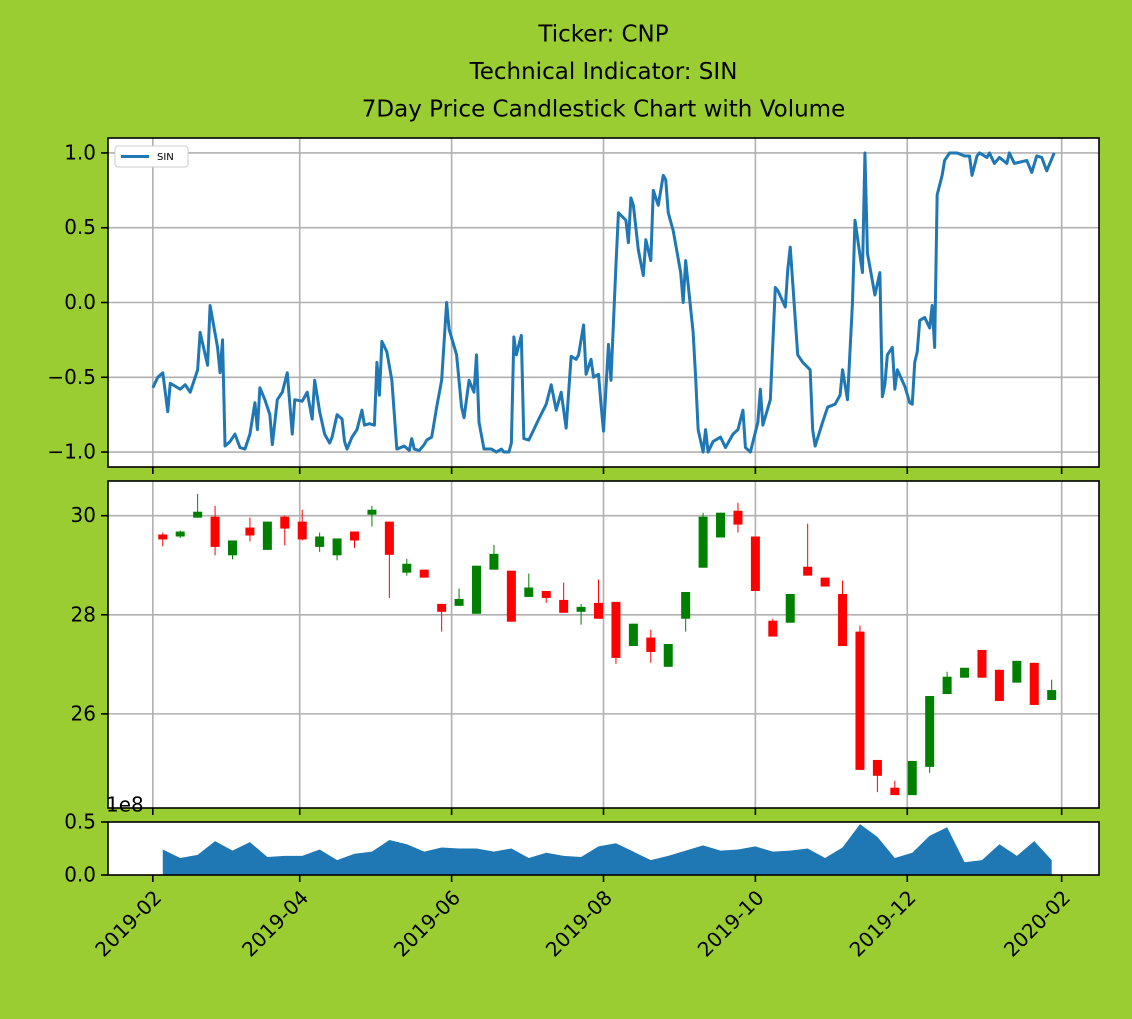 The width and height of the screenshot is (1132, 1019). Describe the element at coordinates (125, 805) in the screenshot. I see `axis-offset-label: 1e8` at that location.